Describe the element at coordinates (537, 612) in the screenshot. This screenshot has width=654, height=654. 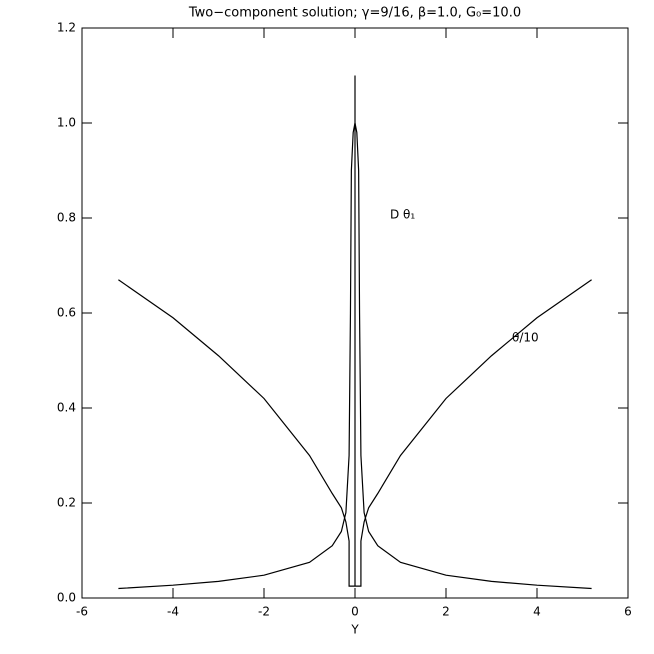
I see `x-tick-label: 4` at that location.